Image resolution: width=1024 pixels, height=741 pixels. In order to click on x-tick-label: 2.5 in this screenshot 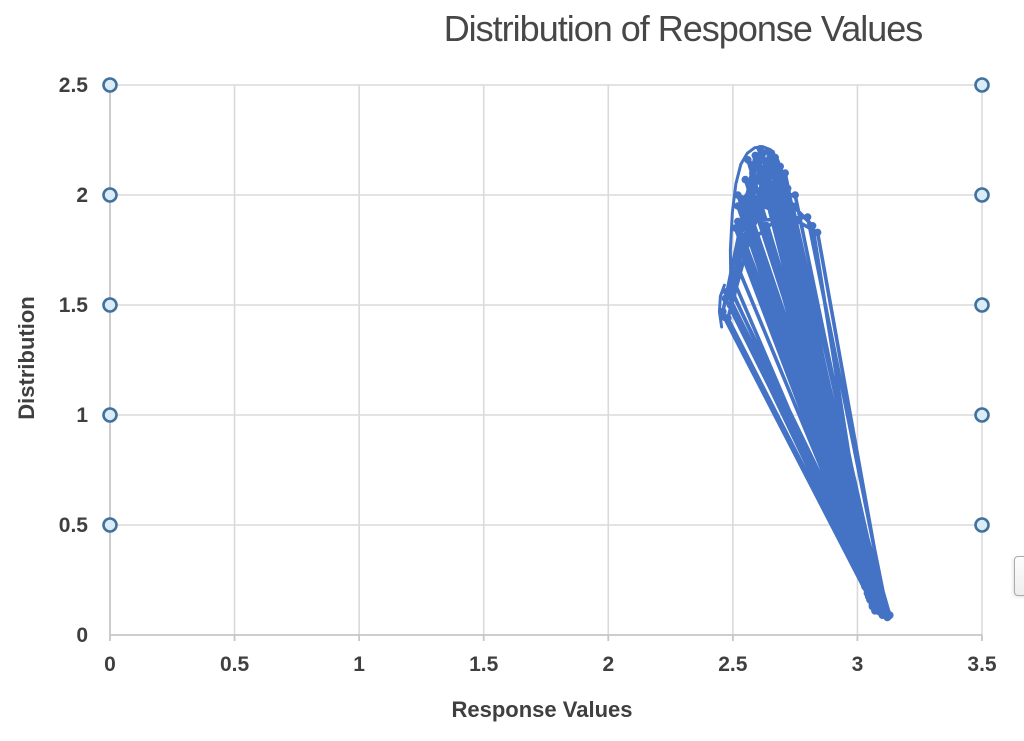, I will do `click(733, 664)`.